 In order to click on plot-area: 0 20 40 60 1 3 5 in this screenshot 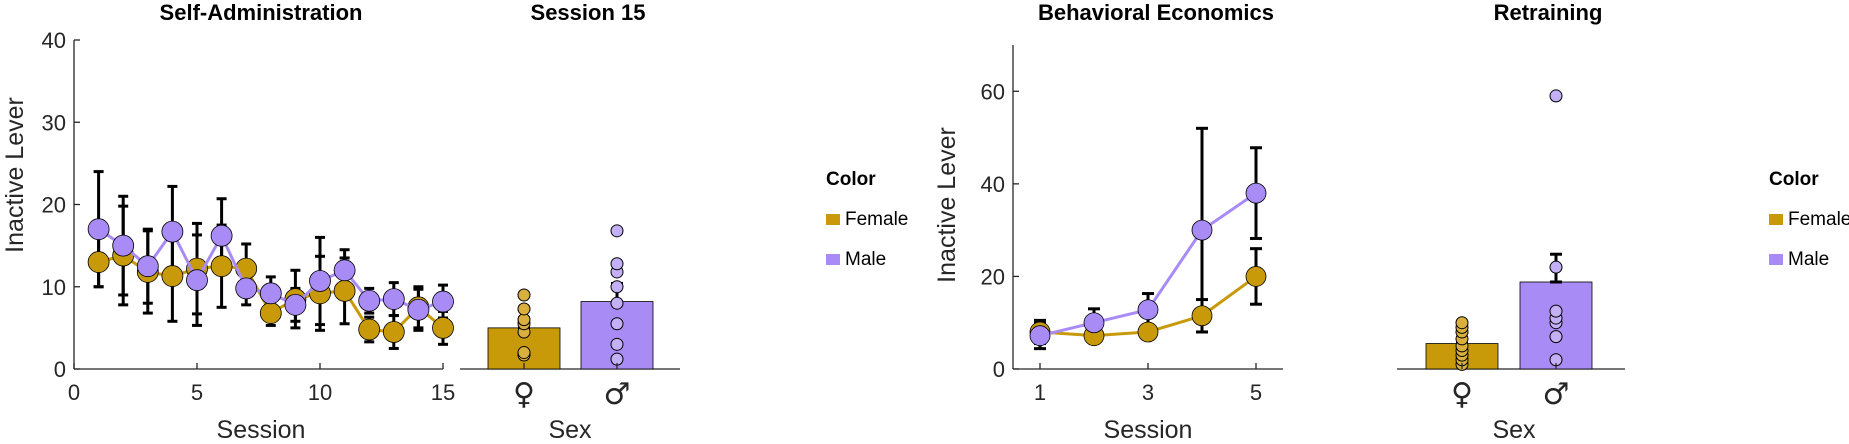, I will do `click(1132, 225)`.